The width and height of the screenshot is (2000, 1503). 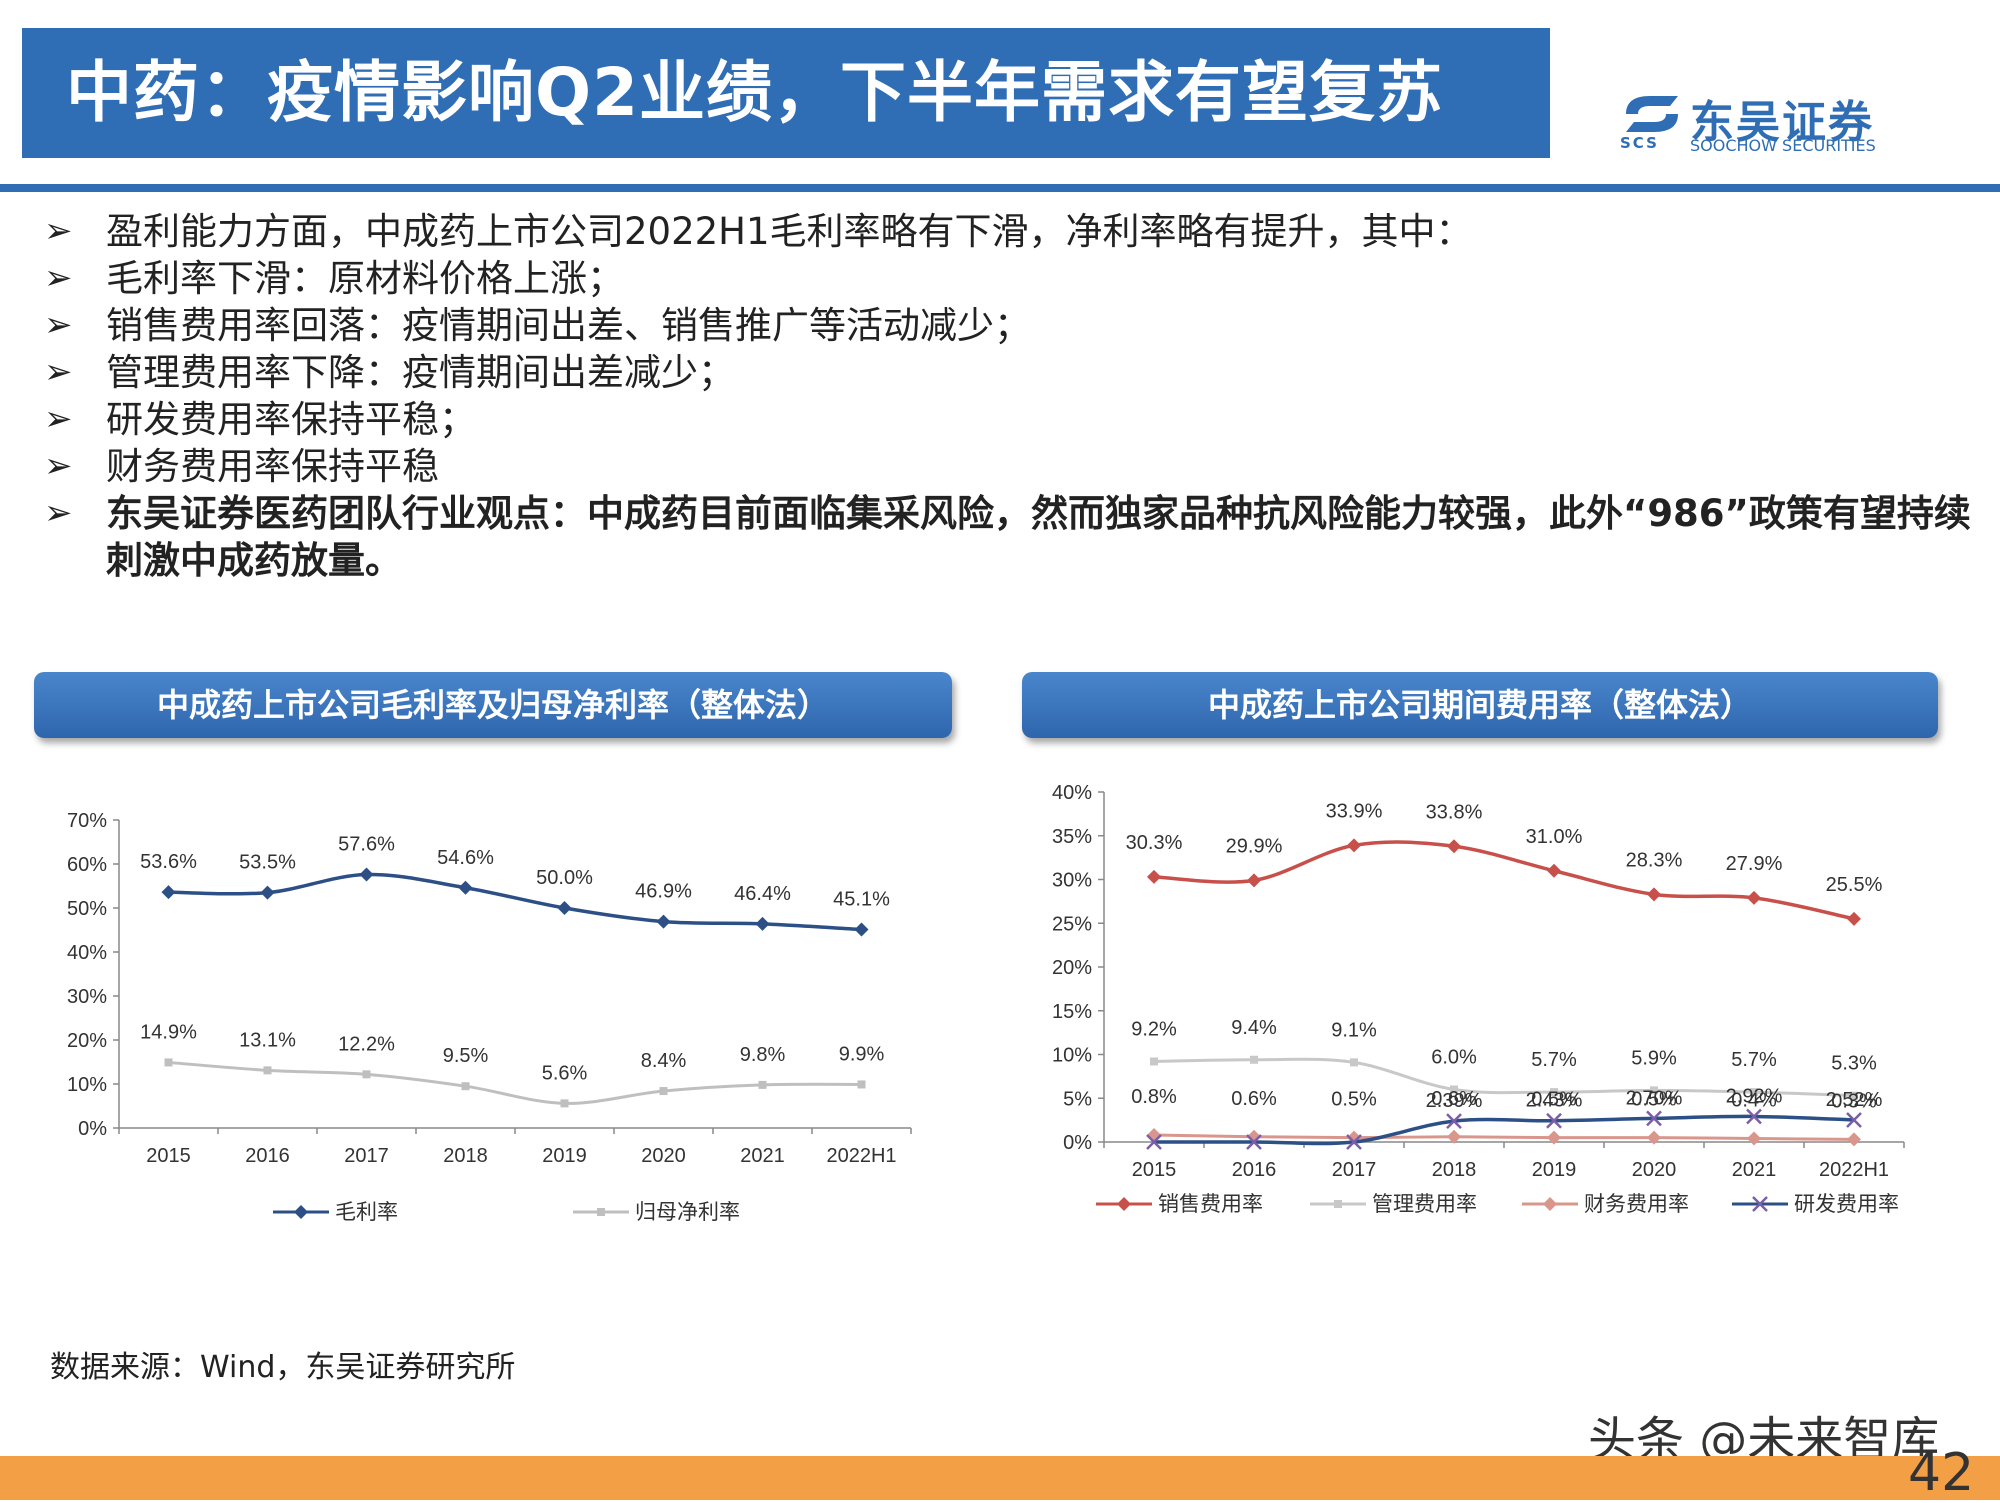 I want to click on data-label: 6.0%, so click(x=1454, y=1058).